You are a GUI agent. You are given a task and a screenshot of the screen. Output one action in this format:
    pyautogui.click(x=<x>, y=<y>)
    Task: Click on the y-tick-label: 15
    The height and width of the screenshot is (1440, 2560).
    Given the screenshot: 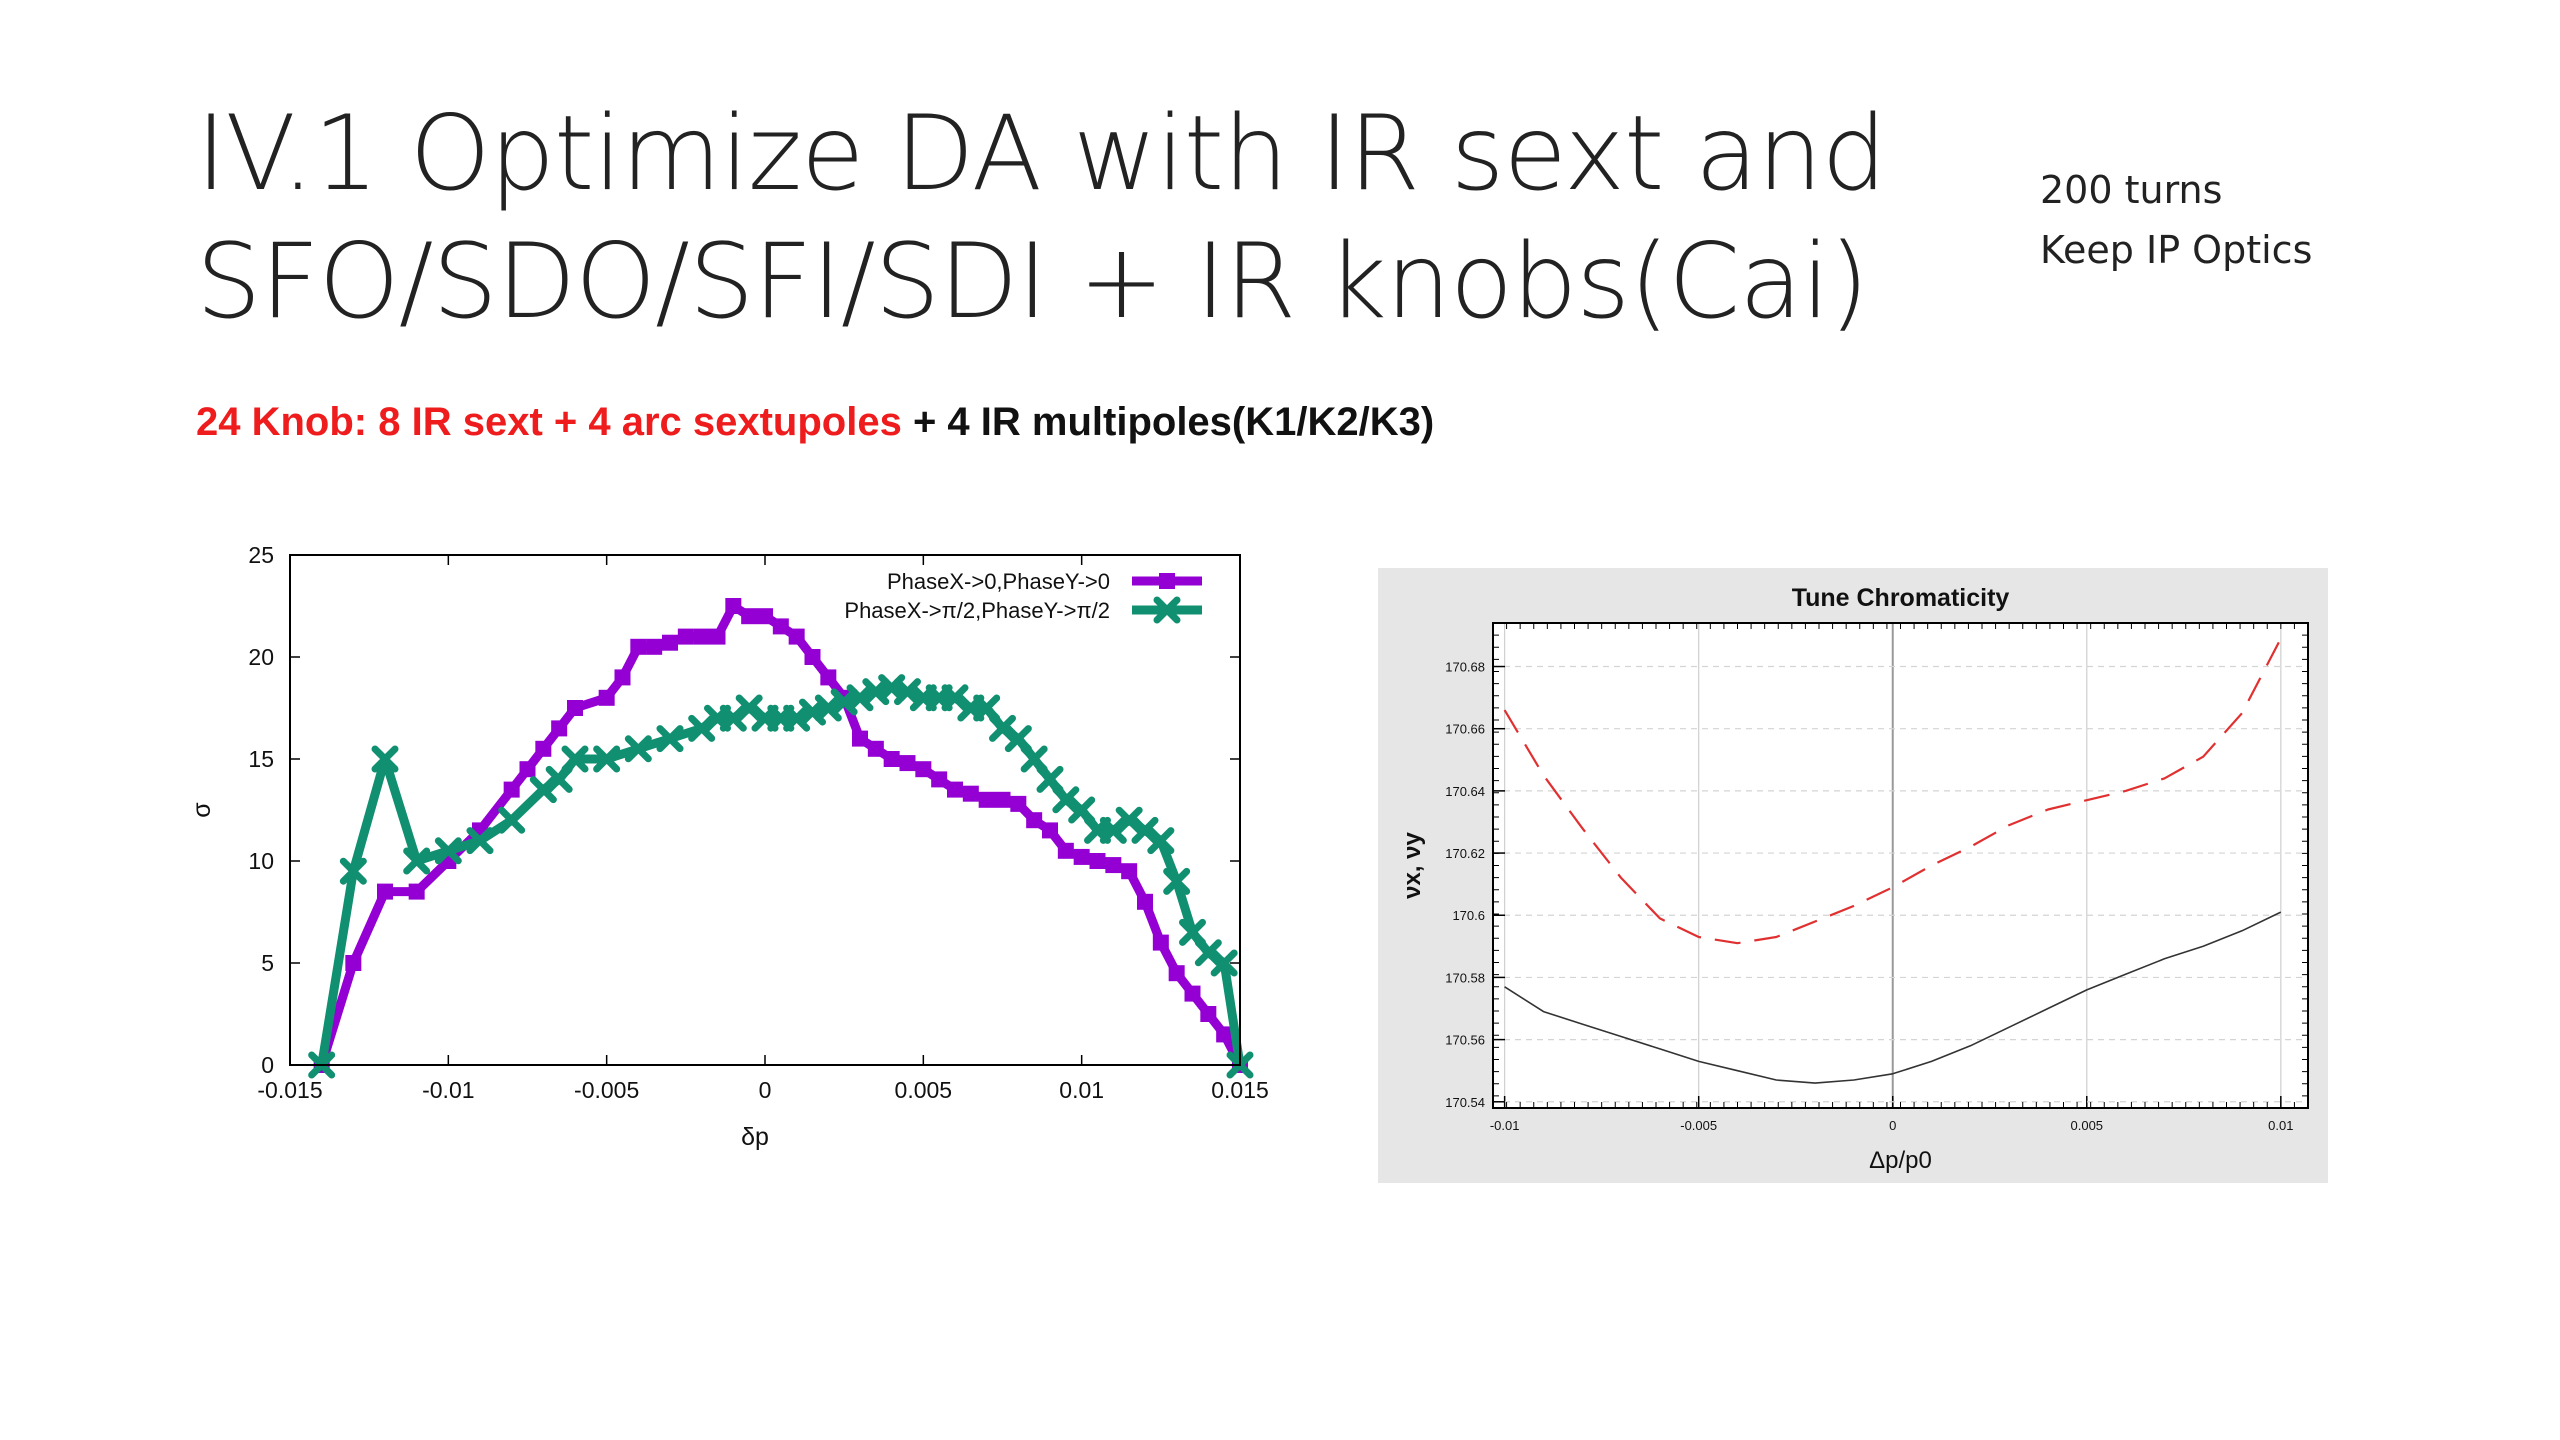 What is the action you would take?
    pyautogui.click(x=261, y=759)
    